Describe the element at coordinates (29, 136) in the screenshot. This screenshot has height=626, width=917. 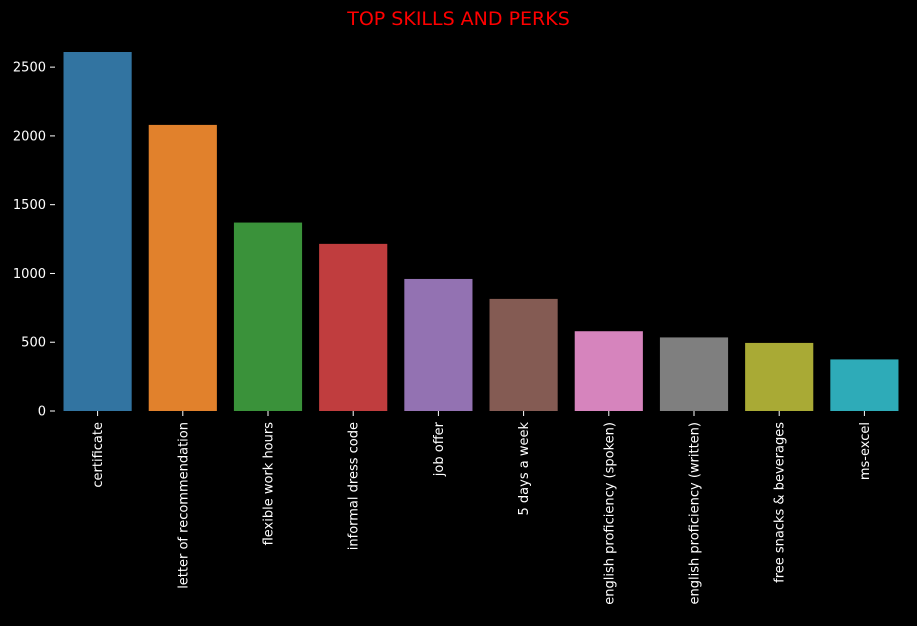
I see `y-tick-label: 2000` at that location.